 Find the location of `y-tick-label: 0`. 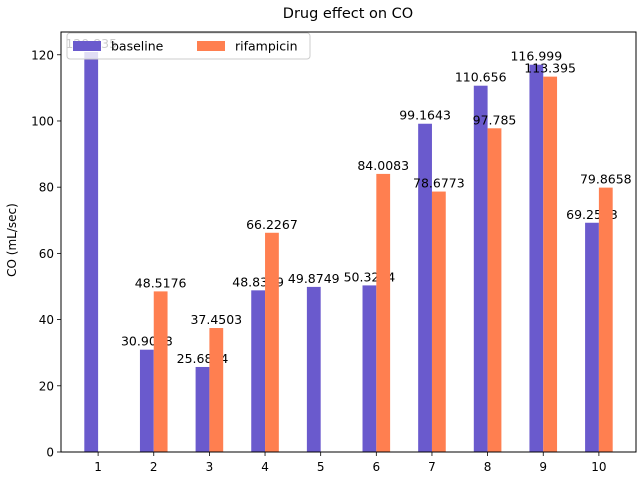

y-tick-label: 0 is located at coordinates (50, 453).